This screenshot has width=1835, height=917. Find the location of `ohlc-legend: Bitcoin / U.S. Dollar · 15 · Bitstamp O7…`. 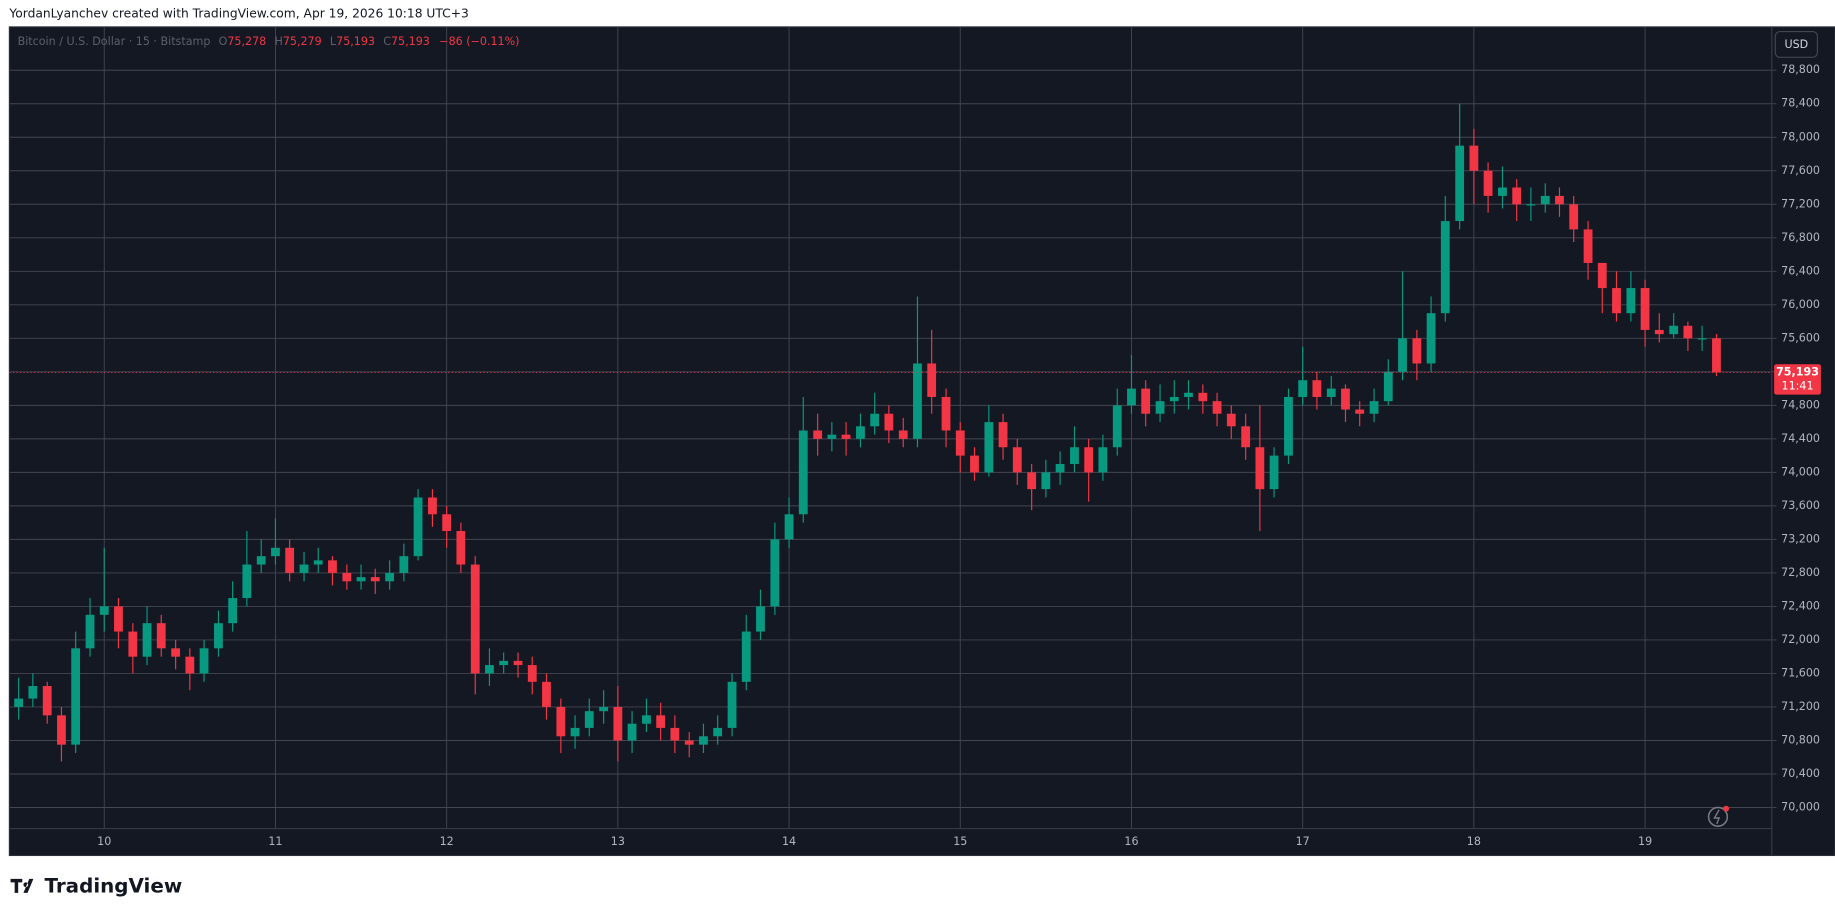

ohlc-legend: Bitcoin / U.S. Dollar · 15 · Bitstamp O7… is located at coordinates (269, 41).